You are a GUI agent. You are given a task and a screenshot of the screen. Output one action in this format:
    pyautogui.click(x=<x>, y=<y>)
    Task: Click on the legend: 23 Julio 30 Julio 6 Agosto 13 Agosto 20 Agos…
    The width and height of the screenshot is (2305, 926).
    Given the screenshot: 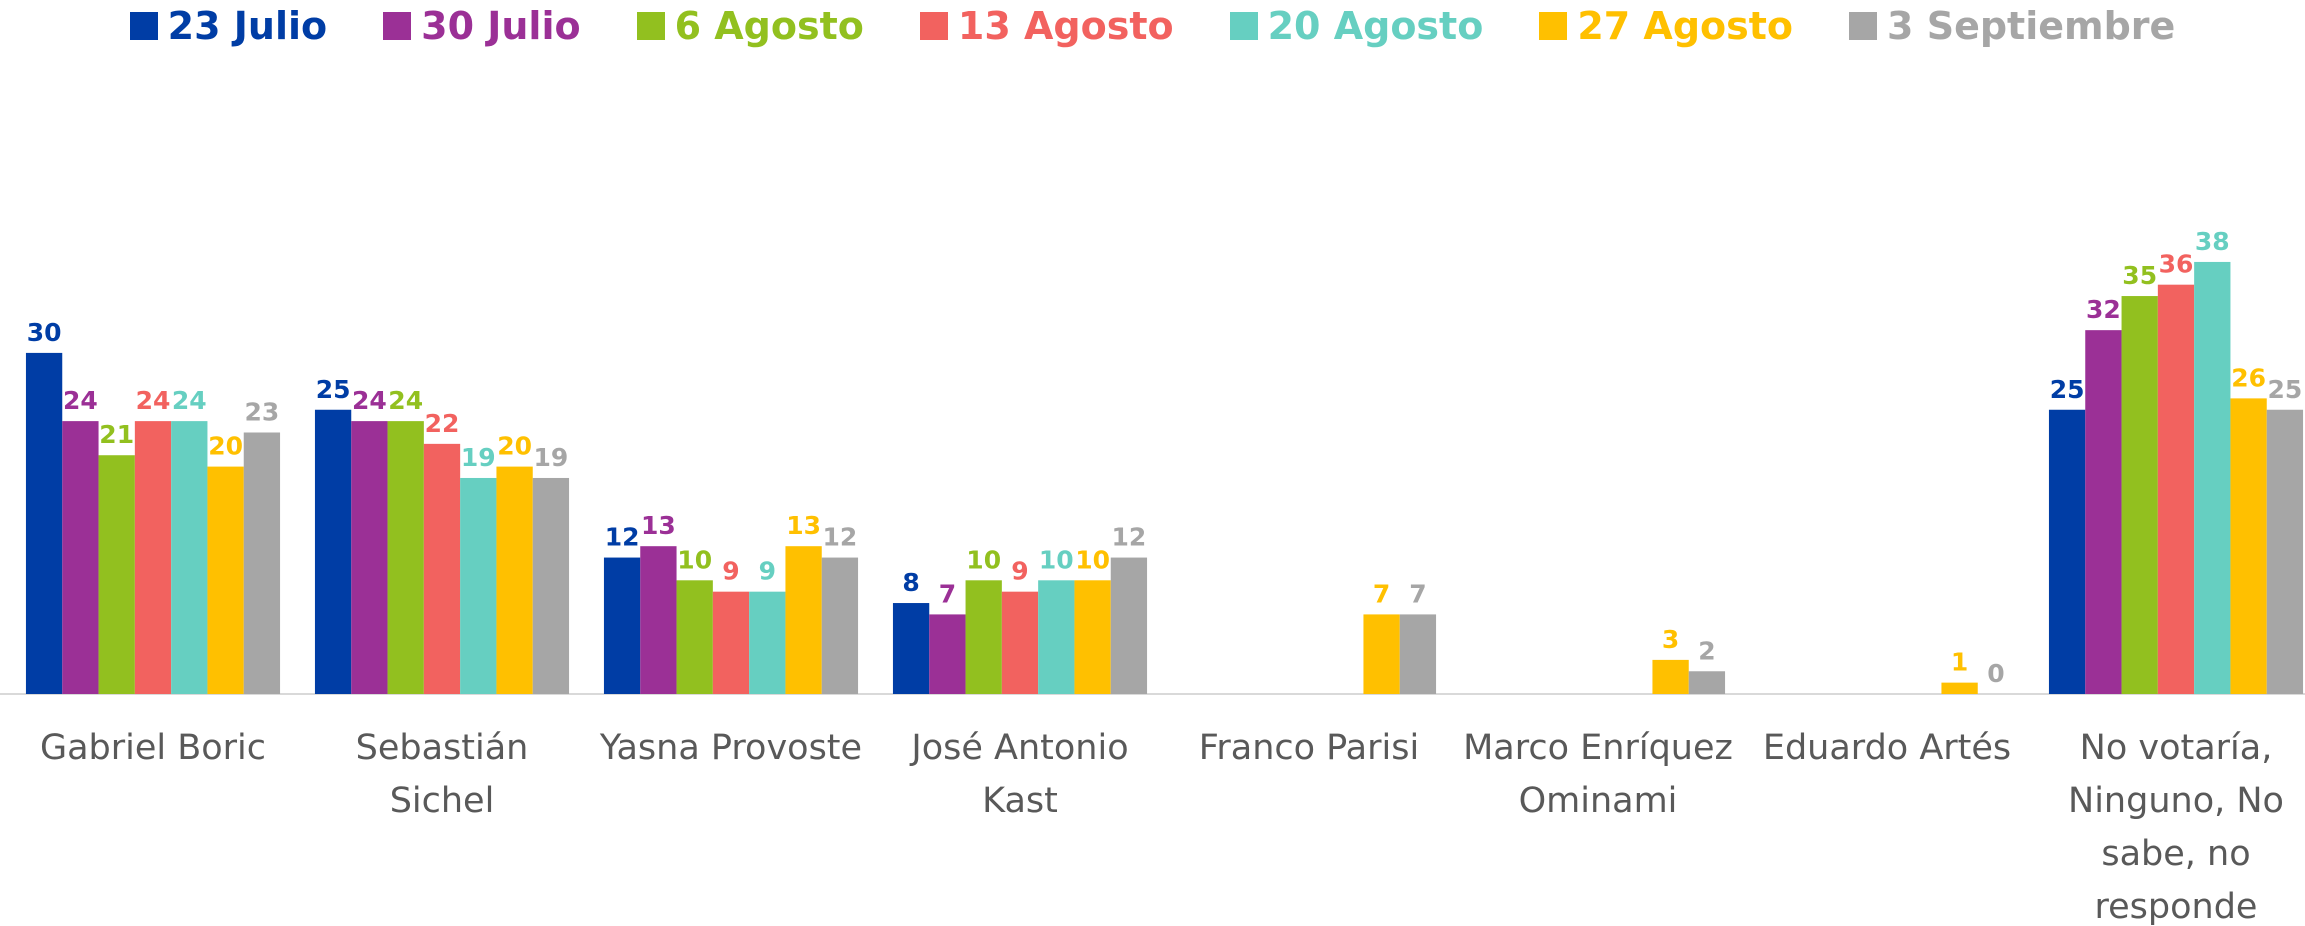 What is the action you would take?
    pyautogui.click(x=1152, y=26)
    